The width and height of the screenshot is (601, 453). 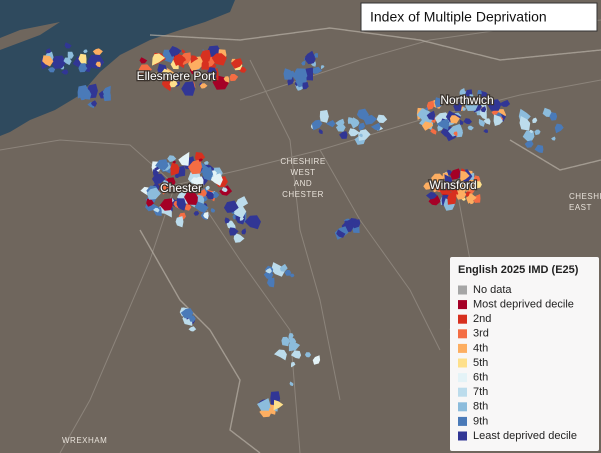 What do you see at coordinates (302, 161) in the screenshot?
I see `region-label: CHESHIRE` at bounding box center [302, 161].